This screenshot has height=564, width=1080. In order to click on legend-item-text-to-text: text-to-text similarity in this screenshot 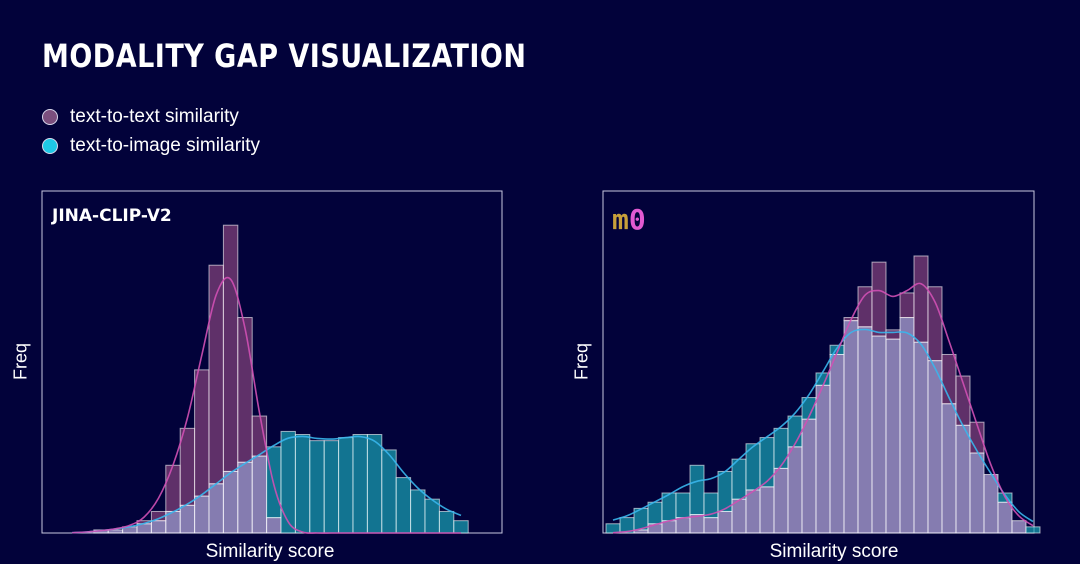, I will do `click(151, 116)`.